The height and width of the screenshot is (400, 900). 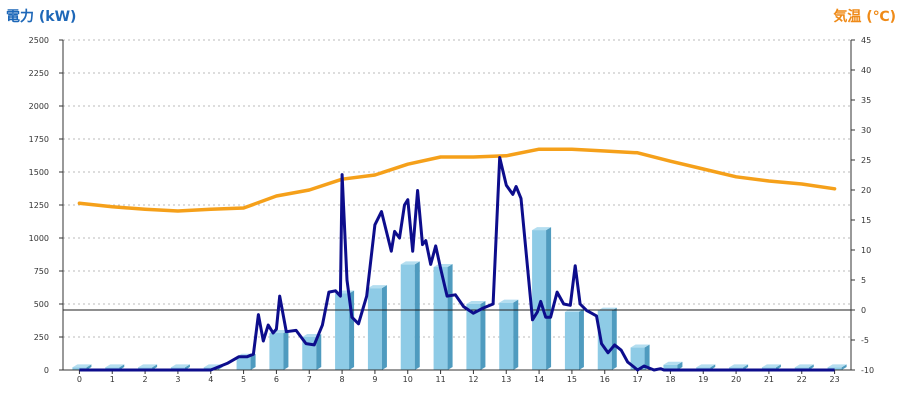 I want to click on x-tick-label: 7, so click(x=309, y=379).